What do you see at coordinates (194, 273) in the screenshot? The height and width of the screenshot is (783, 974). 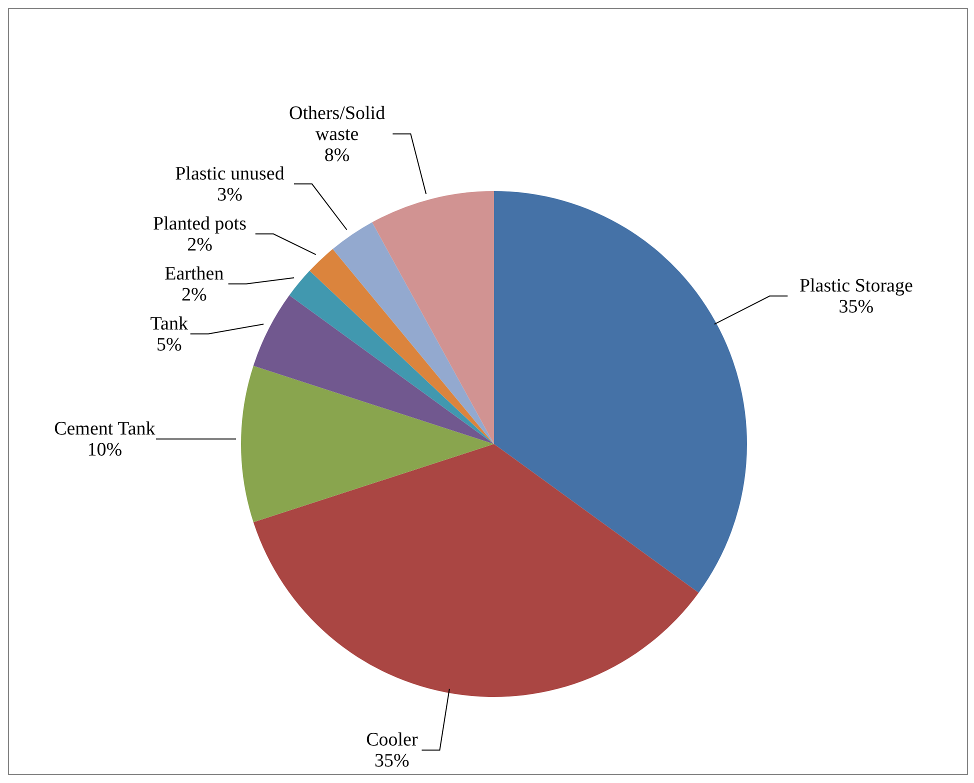 I see `slice-label: Earthen` at bounding box center [194, 273].